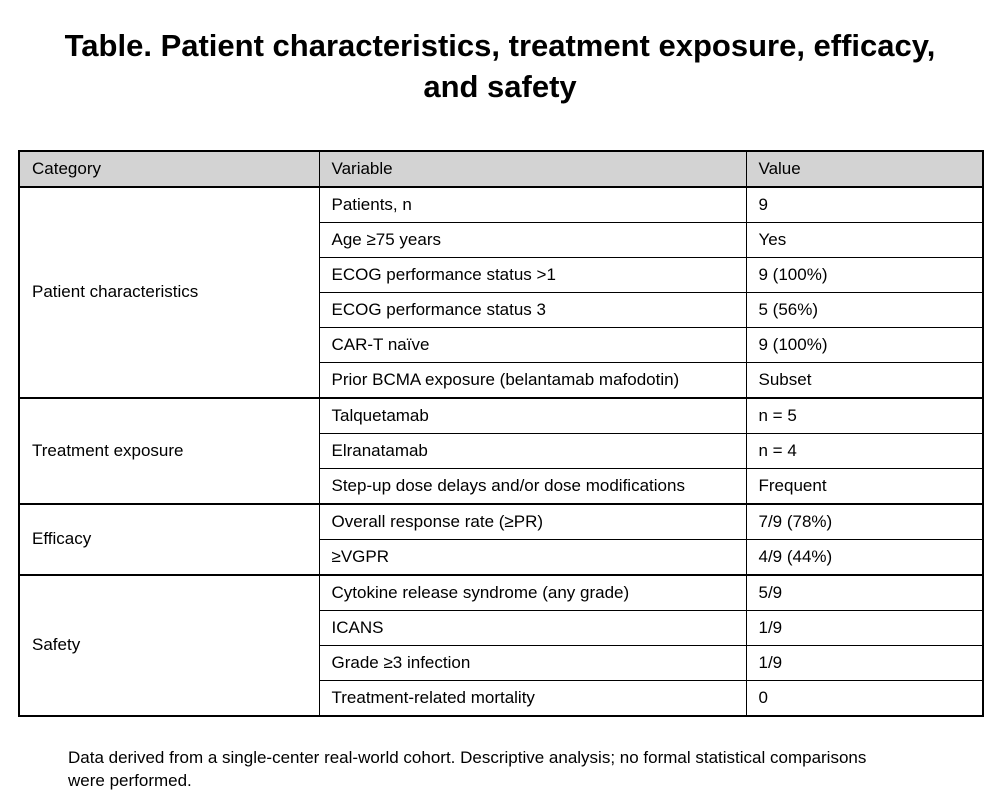 This screenshot has width=1000, height=796. What do you see at coordinates (864, 698) in the screenshot?
I see `value-cell: 0` at bounding box center [864, 698].